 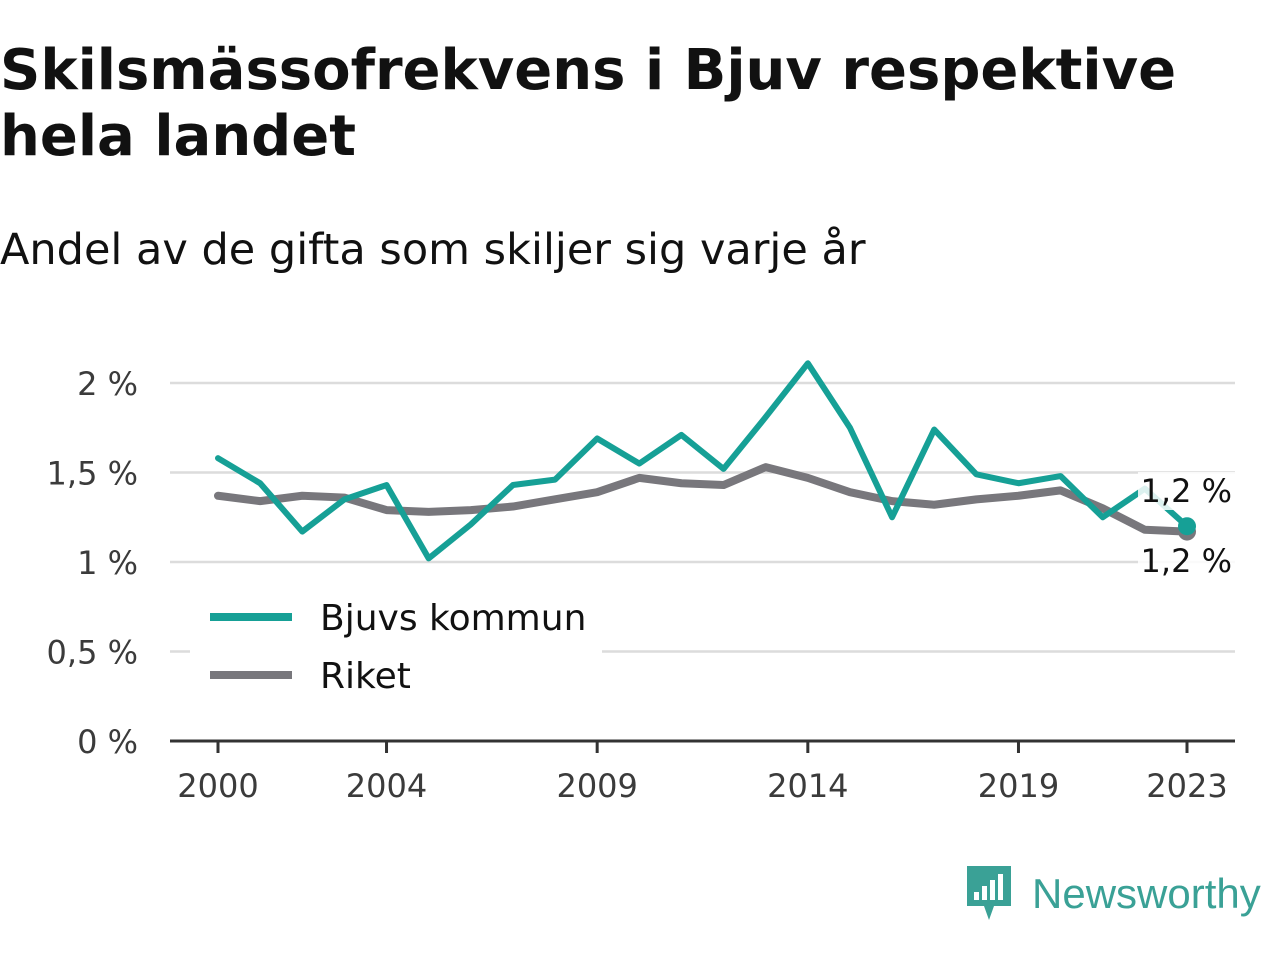 What do you see at coordinates (107, 563) in the screenshot?
I see `y-tick-label: 1 %` at bounding box center [107, 563].